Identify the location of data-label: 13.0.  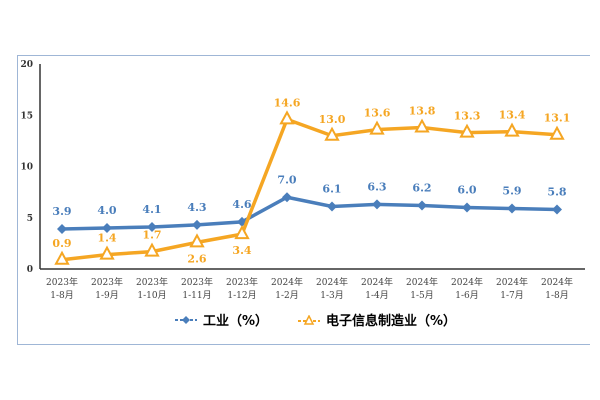
(332, 119).